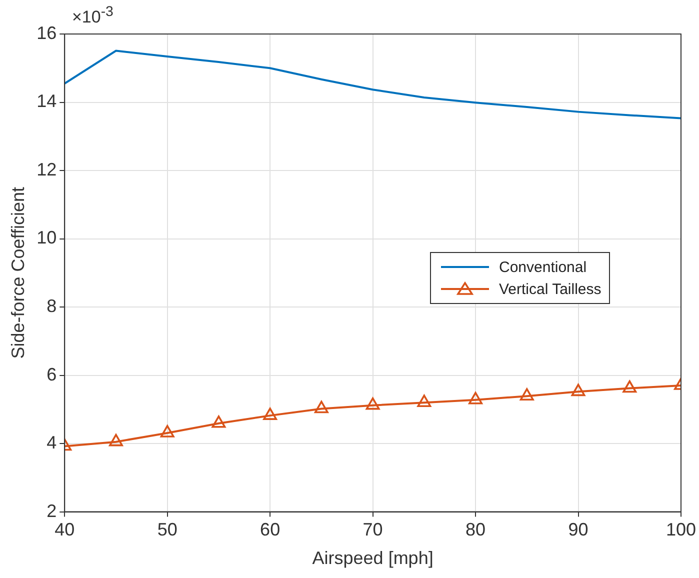 This screenshot has width=699, height=578. Describe the element at coordinates (64, 530) in the screenshot. I see `x-tick-label: 40` at that location.